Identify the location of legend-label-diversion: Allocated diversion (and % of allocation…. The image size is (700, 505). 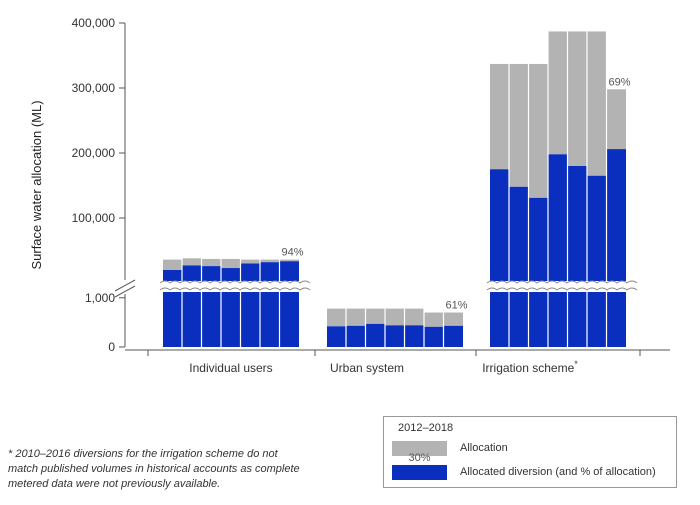
(558, 472).